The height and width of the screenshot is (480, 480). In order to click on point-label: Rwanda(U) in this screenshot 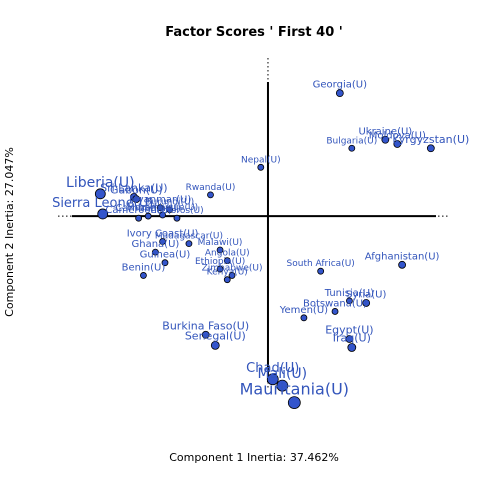, I will do `click(211, 188)`.